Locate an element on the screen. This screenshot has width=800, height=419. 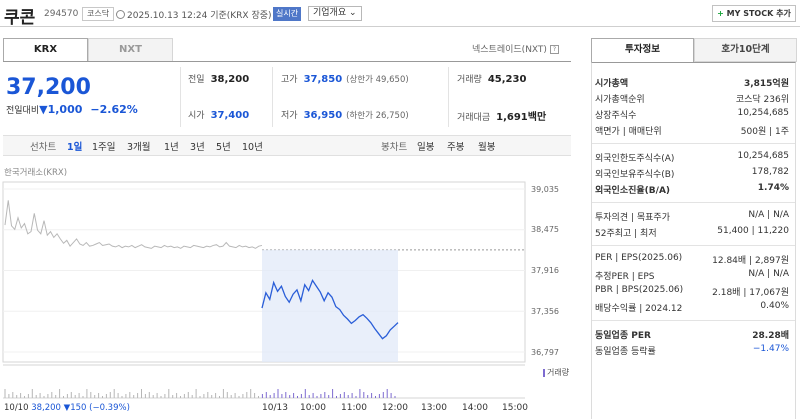
tab-quote-10: 호가10단계 is located at coordinates (745, 50).